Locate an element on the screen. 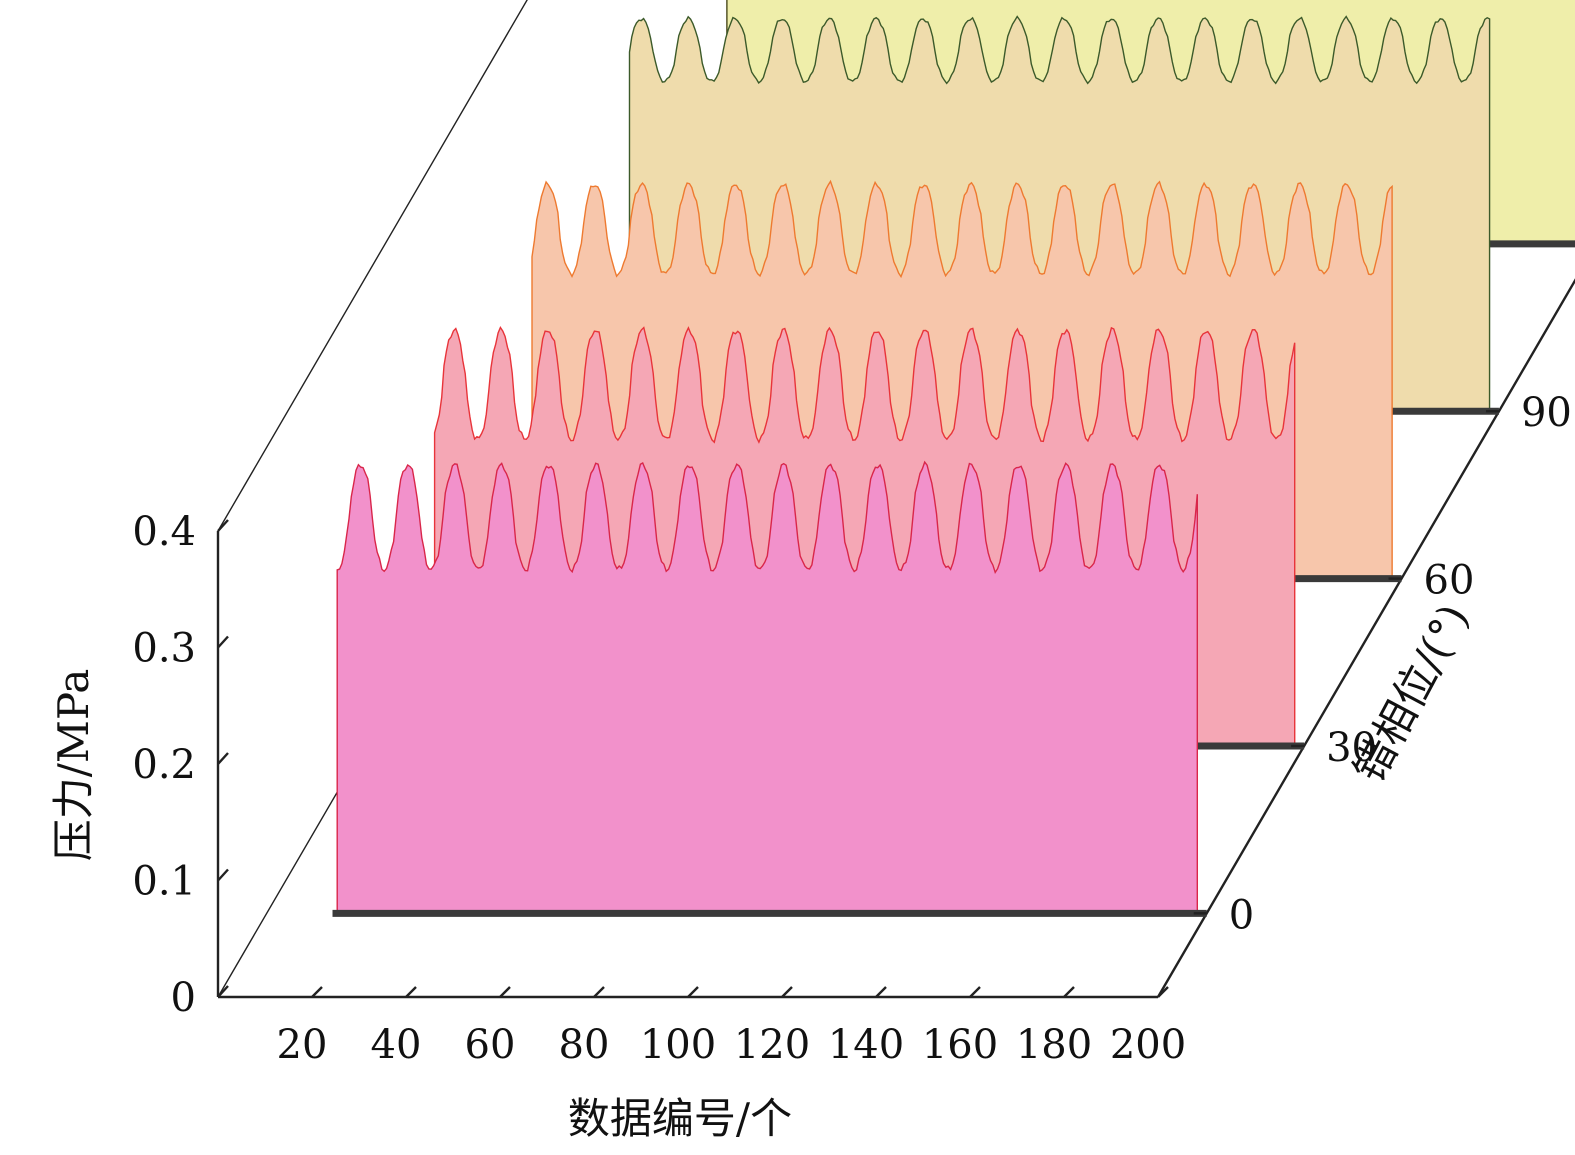 This screenshot has width=1575, height=1155. x-tick-label: 200 is located at coordinates (1148, 1045).